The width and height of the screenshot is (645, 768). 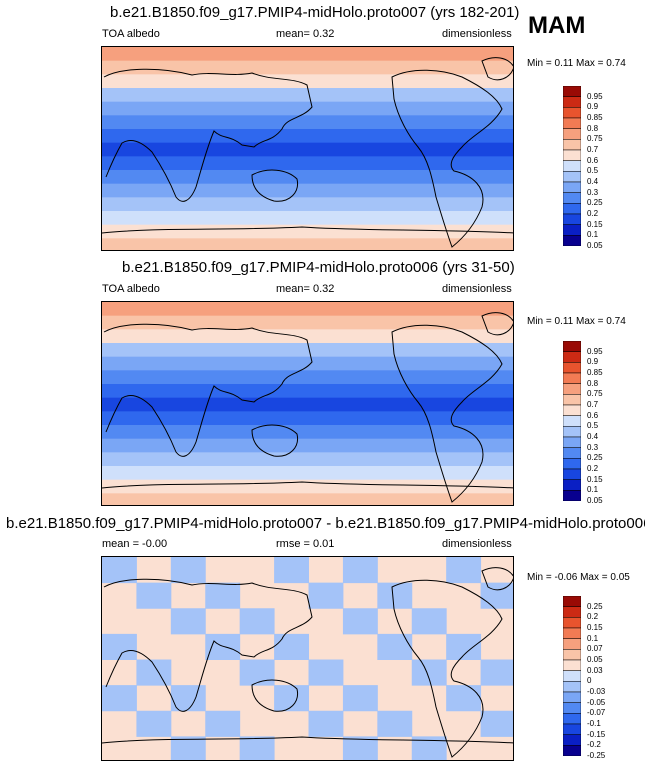 I want to click on colorbar-tick-label: 0.85, so click(x=595, y=117).